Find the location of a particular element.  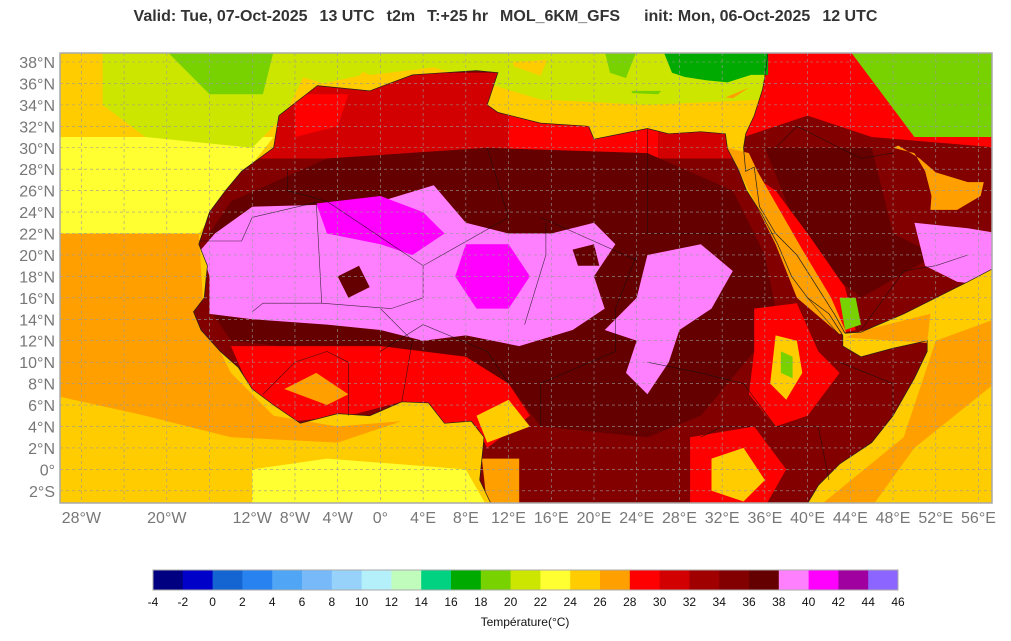

coastline is located at coordinates (867, 193).